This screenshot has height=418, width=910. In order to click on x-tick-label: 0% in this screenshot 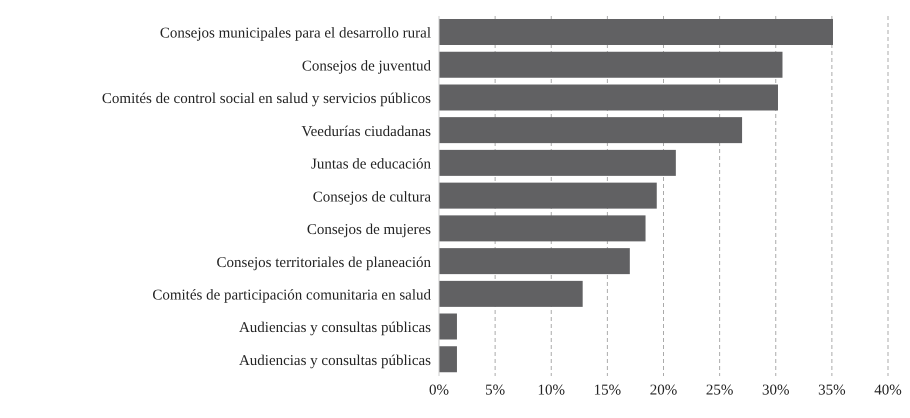, I will do `click(439, 390)`.